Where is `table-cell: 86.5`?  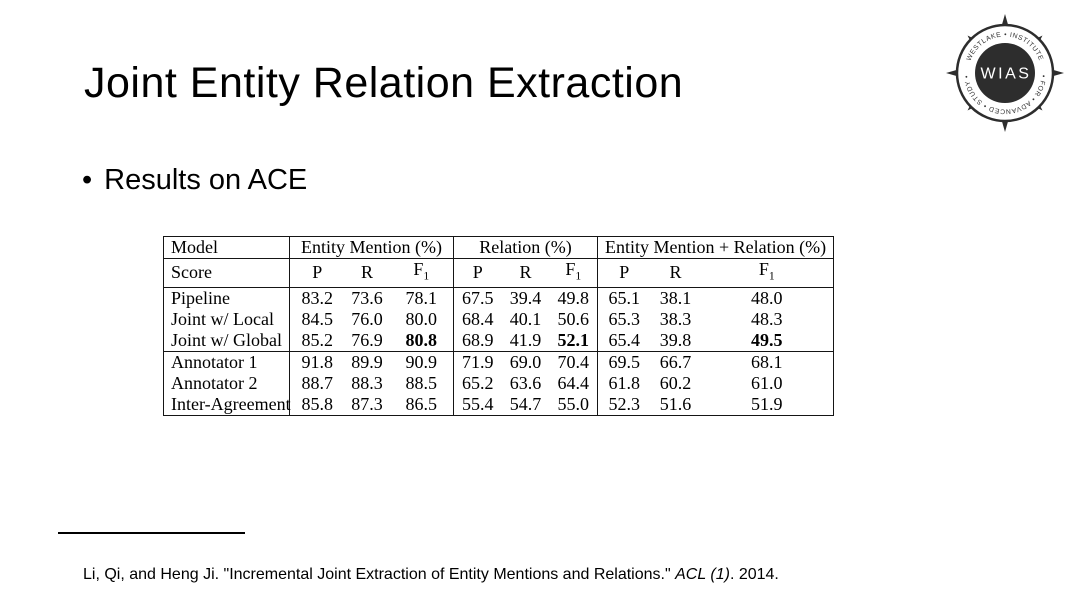
table-cell: 86.5 is located at coordinates (421, 404).